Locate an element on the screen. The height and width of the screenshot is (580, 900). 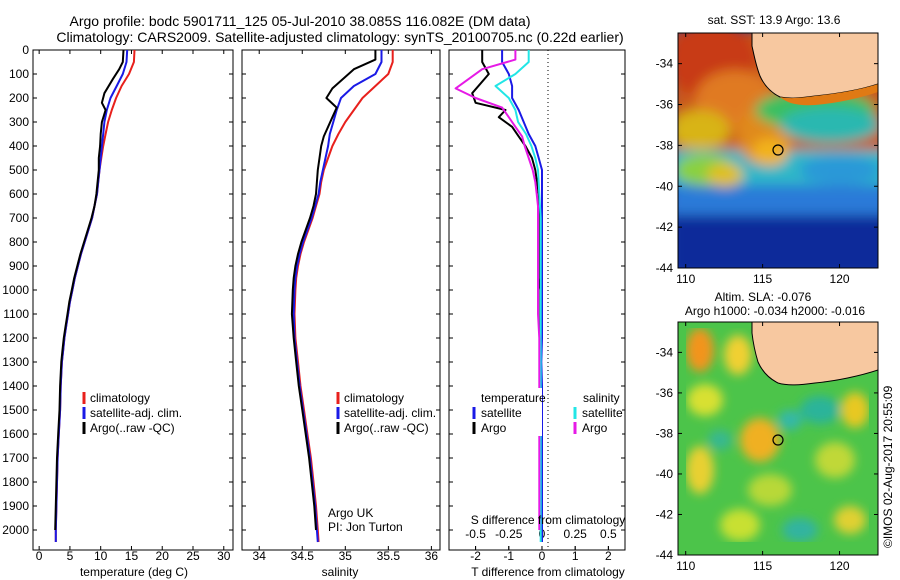
legend-title-temperature: temperature is located at coordinates (513, 398).